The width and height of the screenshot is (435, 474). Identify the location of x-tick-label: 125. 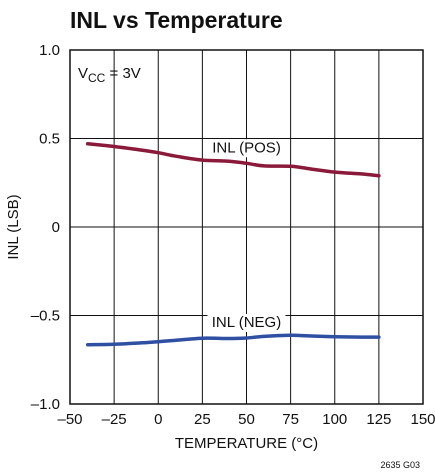
(378, 419).